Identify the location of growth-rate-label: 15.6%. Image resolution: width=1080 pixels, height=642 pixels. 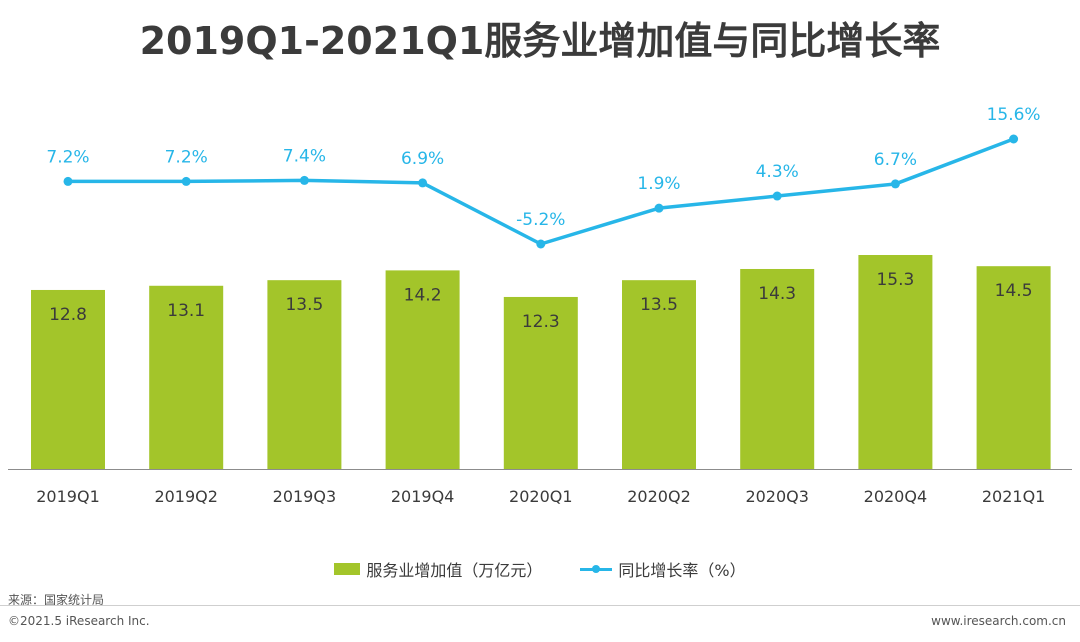
(1014, 115).